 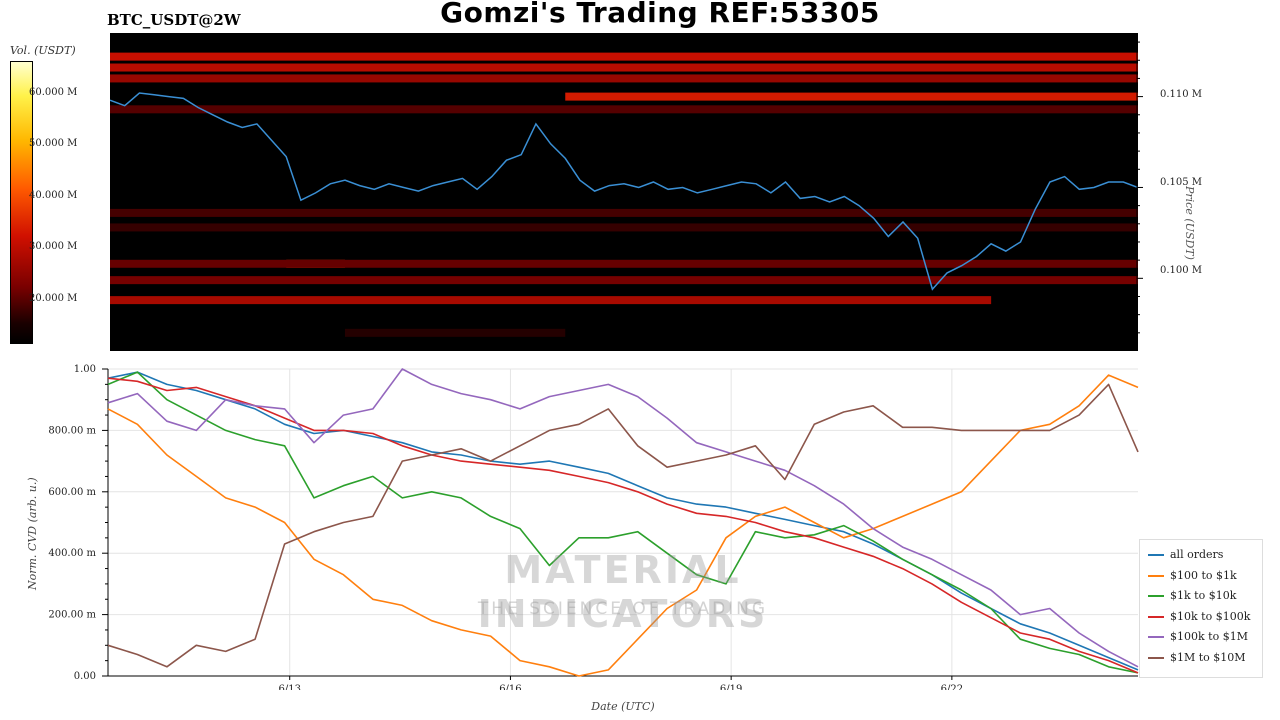 I want to click on y-tick-label: 600.00 m, so click(x=72, y=492).